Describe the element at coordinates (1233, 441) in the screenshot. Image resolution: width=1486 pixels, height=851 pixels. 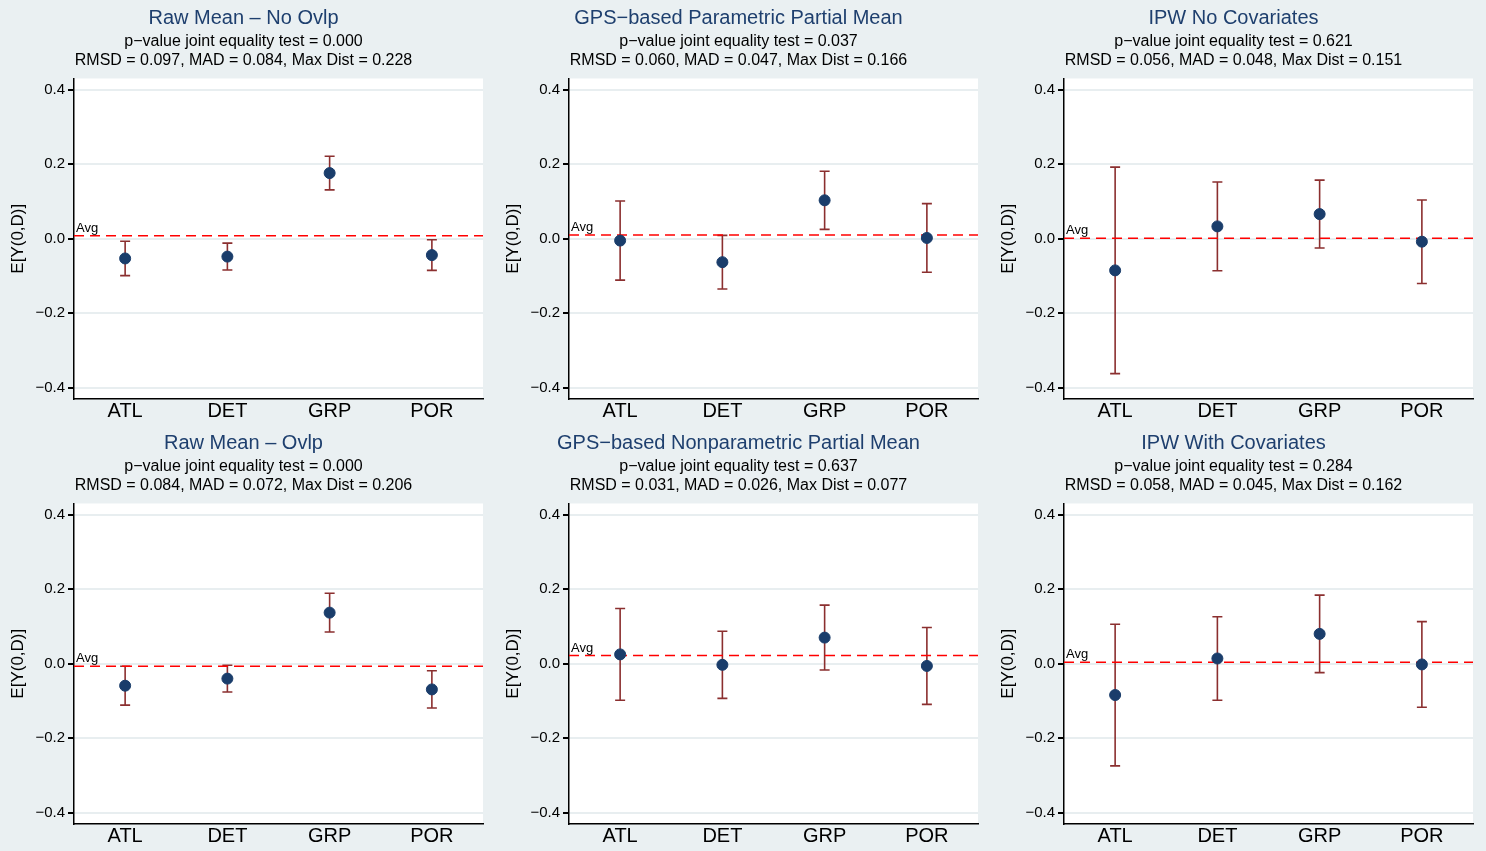
I see `chart-title: IPW With Covariates` at that location.